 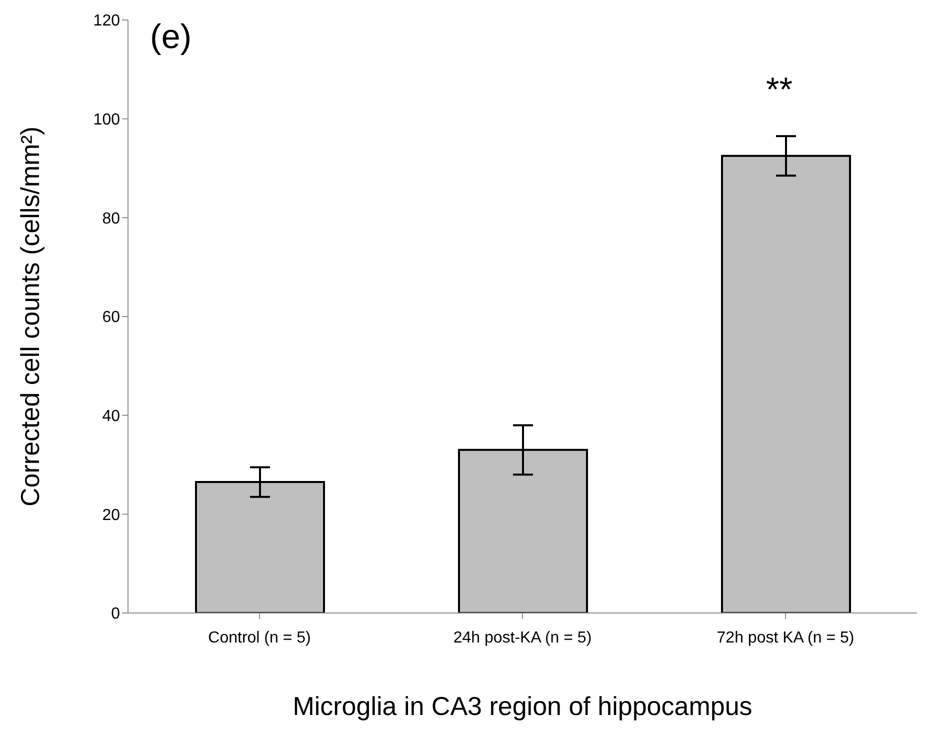 What do you see at coordinates (106, 120) in the screenshot?
I see `y-tick-label: 100` at bounding box center [106, 120].